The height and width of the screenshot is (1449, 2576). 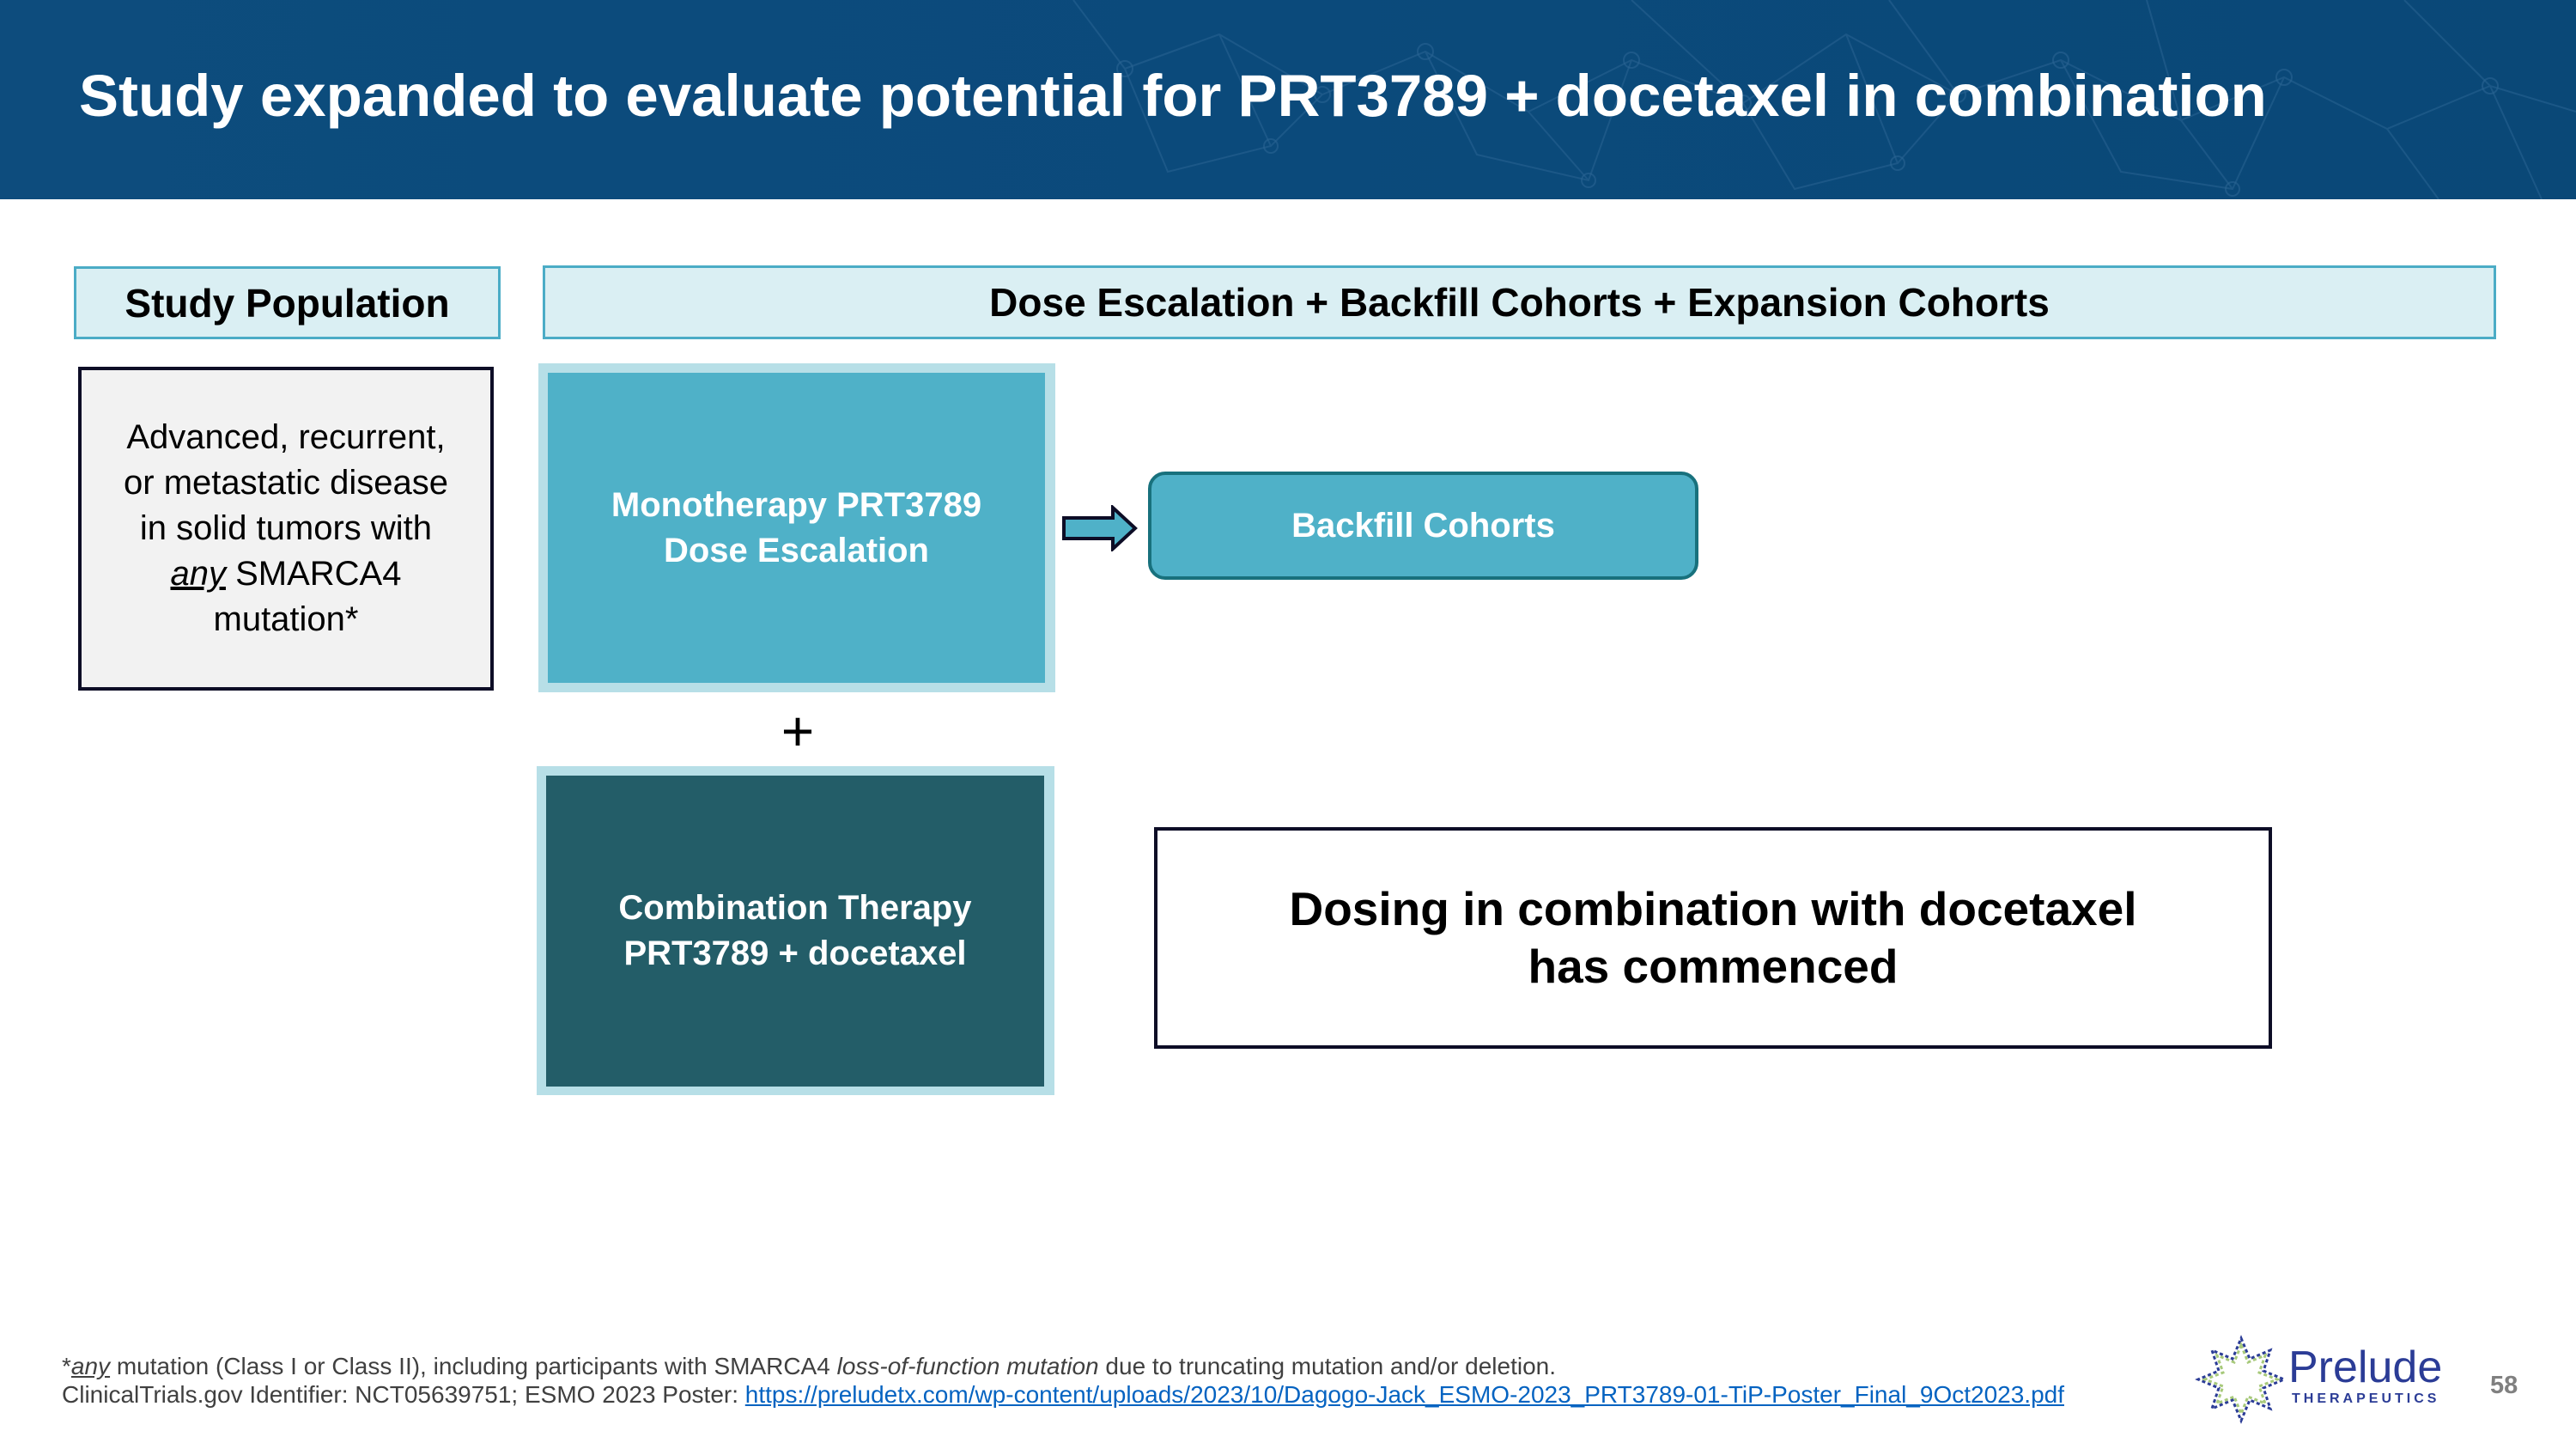 I want to click on population-line: or metastatic disease, so click(x=286, y=483).